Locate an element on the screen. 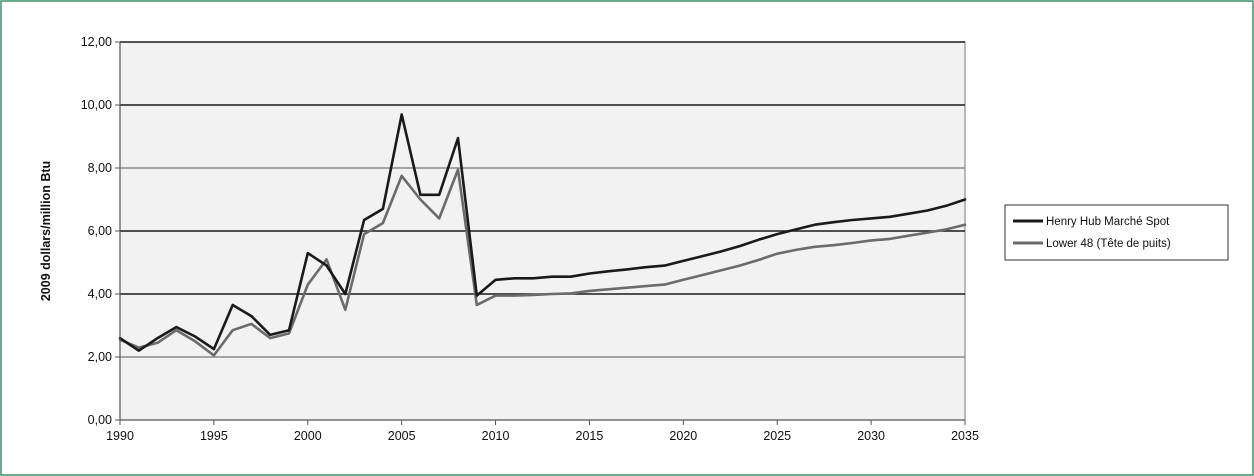 This screenshot has height=476, width=1254. x-tick-label: 2035 is located at coordinates (965, 436).